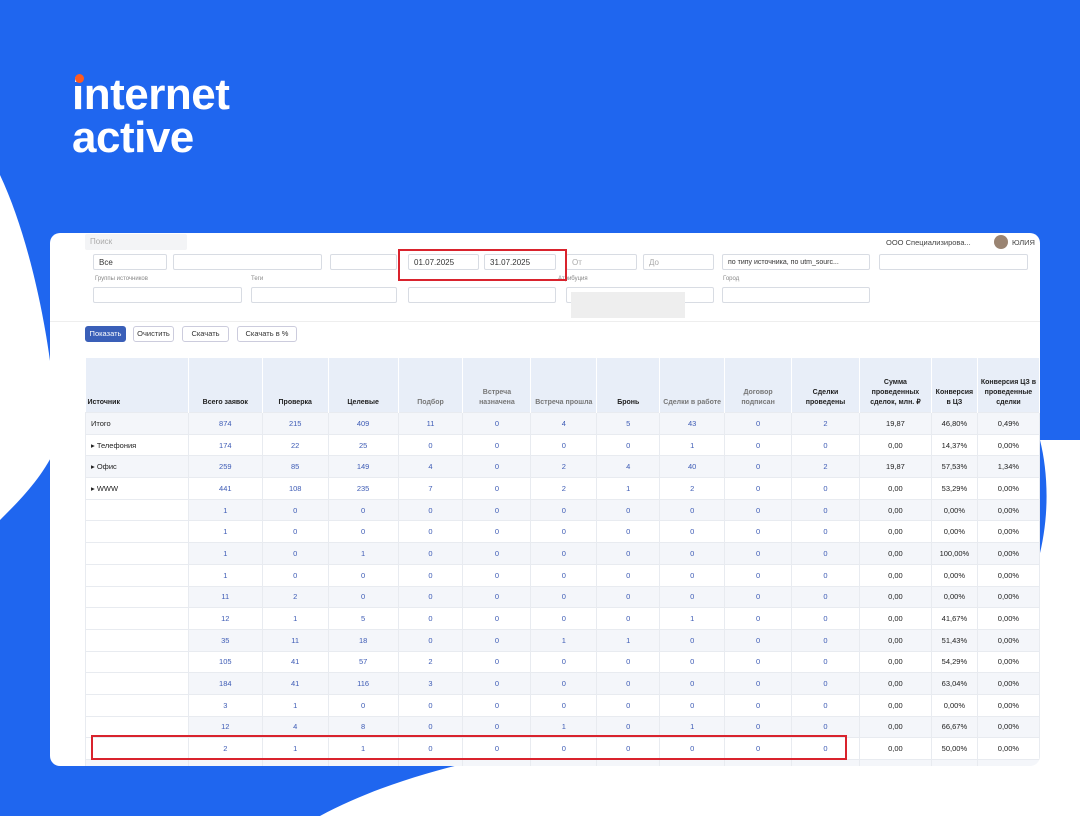 The width and height of the screenshot is (1080, 816). Describe the element at coordinates (520, 262) in the screenshot. I see `date-input: 31.07.2025` at that location.